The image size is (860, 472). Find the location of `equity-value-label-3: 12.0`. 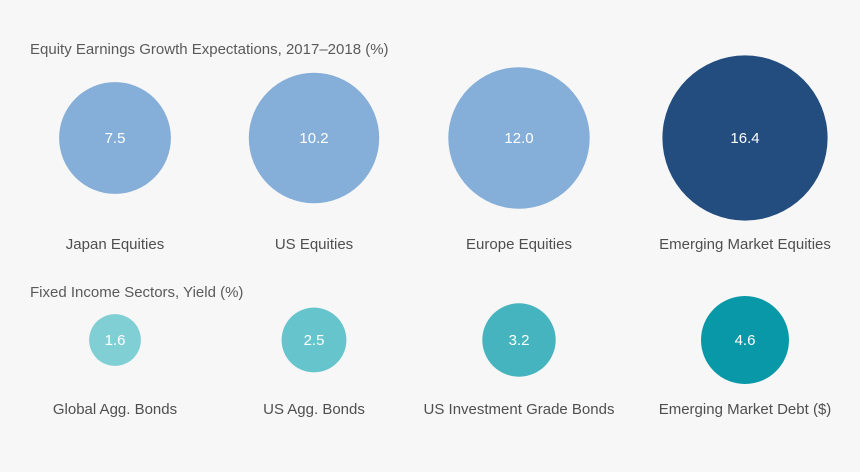

equity-value-label-3: 12.0 is located at coordinates (518, 138).